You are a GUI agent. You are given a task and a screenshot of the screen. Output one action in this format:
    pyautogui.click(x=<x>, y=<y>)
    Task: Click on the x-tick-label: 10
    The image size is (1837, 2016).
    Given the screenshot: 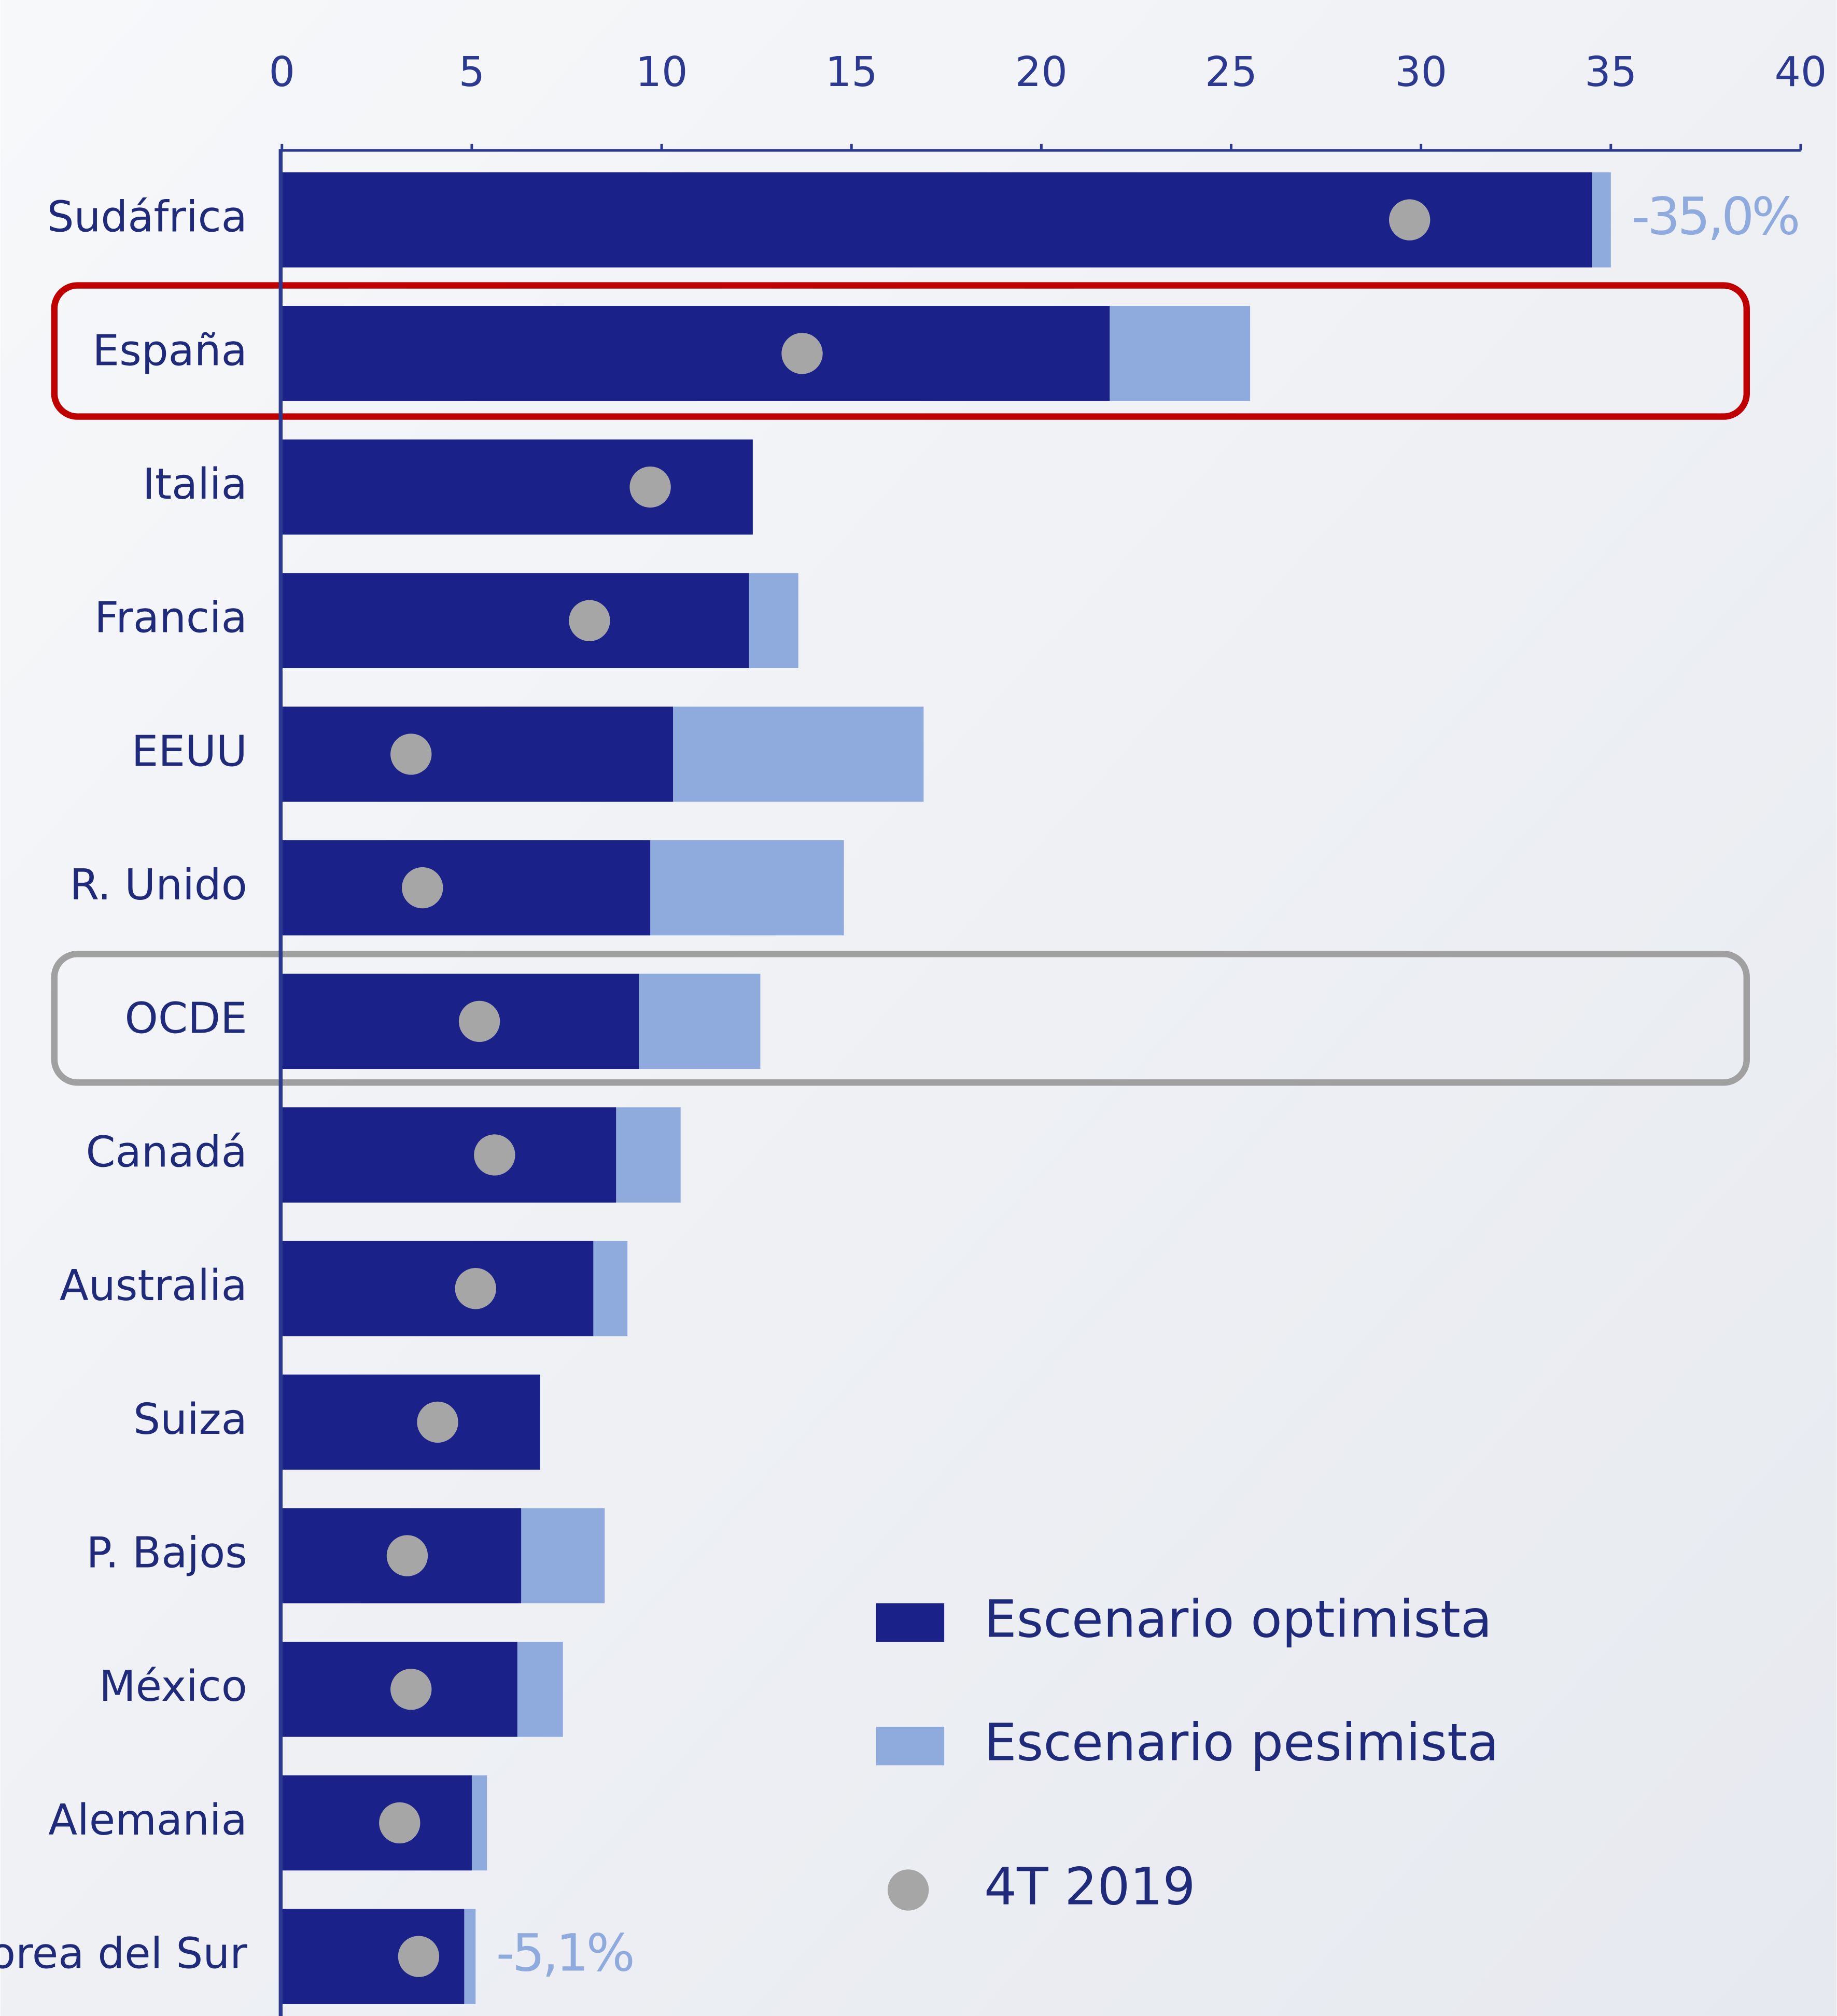 What is the action you would take?
    pyautogui.click(x=662, y=72)
    